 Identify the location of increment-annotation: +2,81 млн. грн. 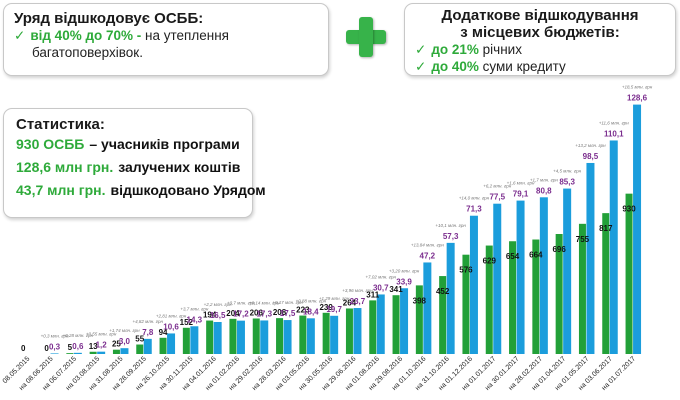
(171, 315).